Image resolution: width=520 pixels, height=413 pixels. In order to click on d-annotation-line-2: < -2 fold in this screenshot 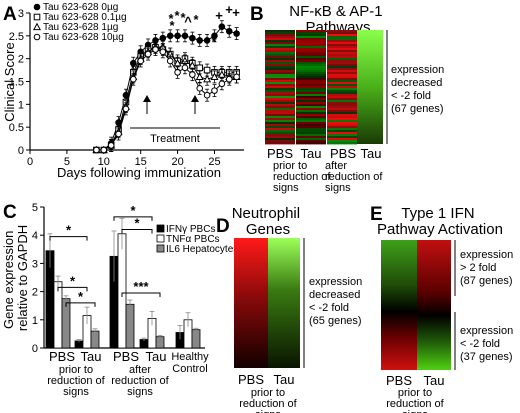, I will do `click(329, 308)`.